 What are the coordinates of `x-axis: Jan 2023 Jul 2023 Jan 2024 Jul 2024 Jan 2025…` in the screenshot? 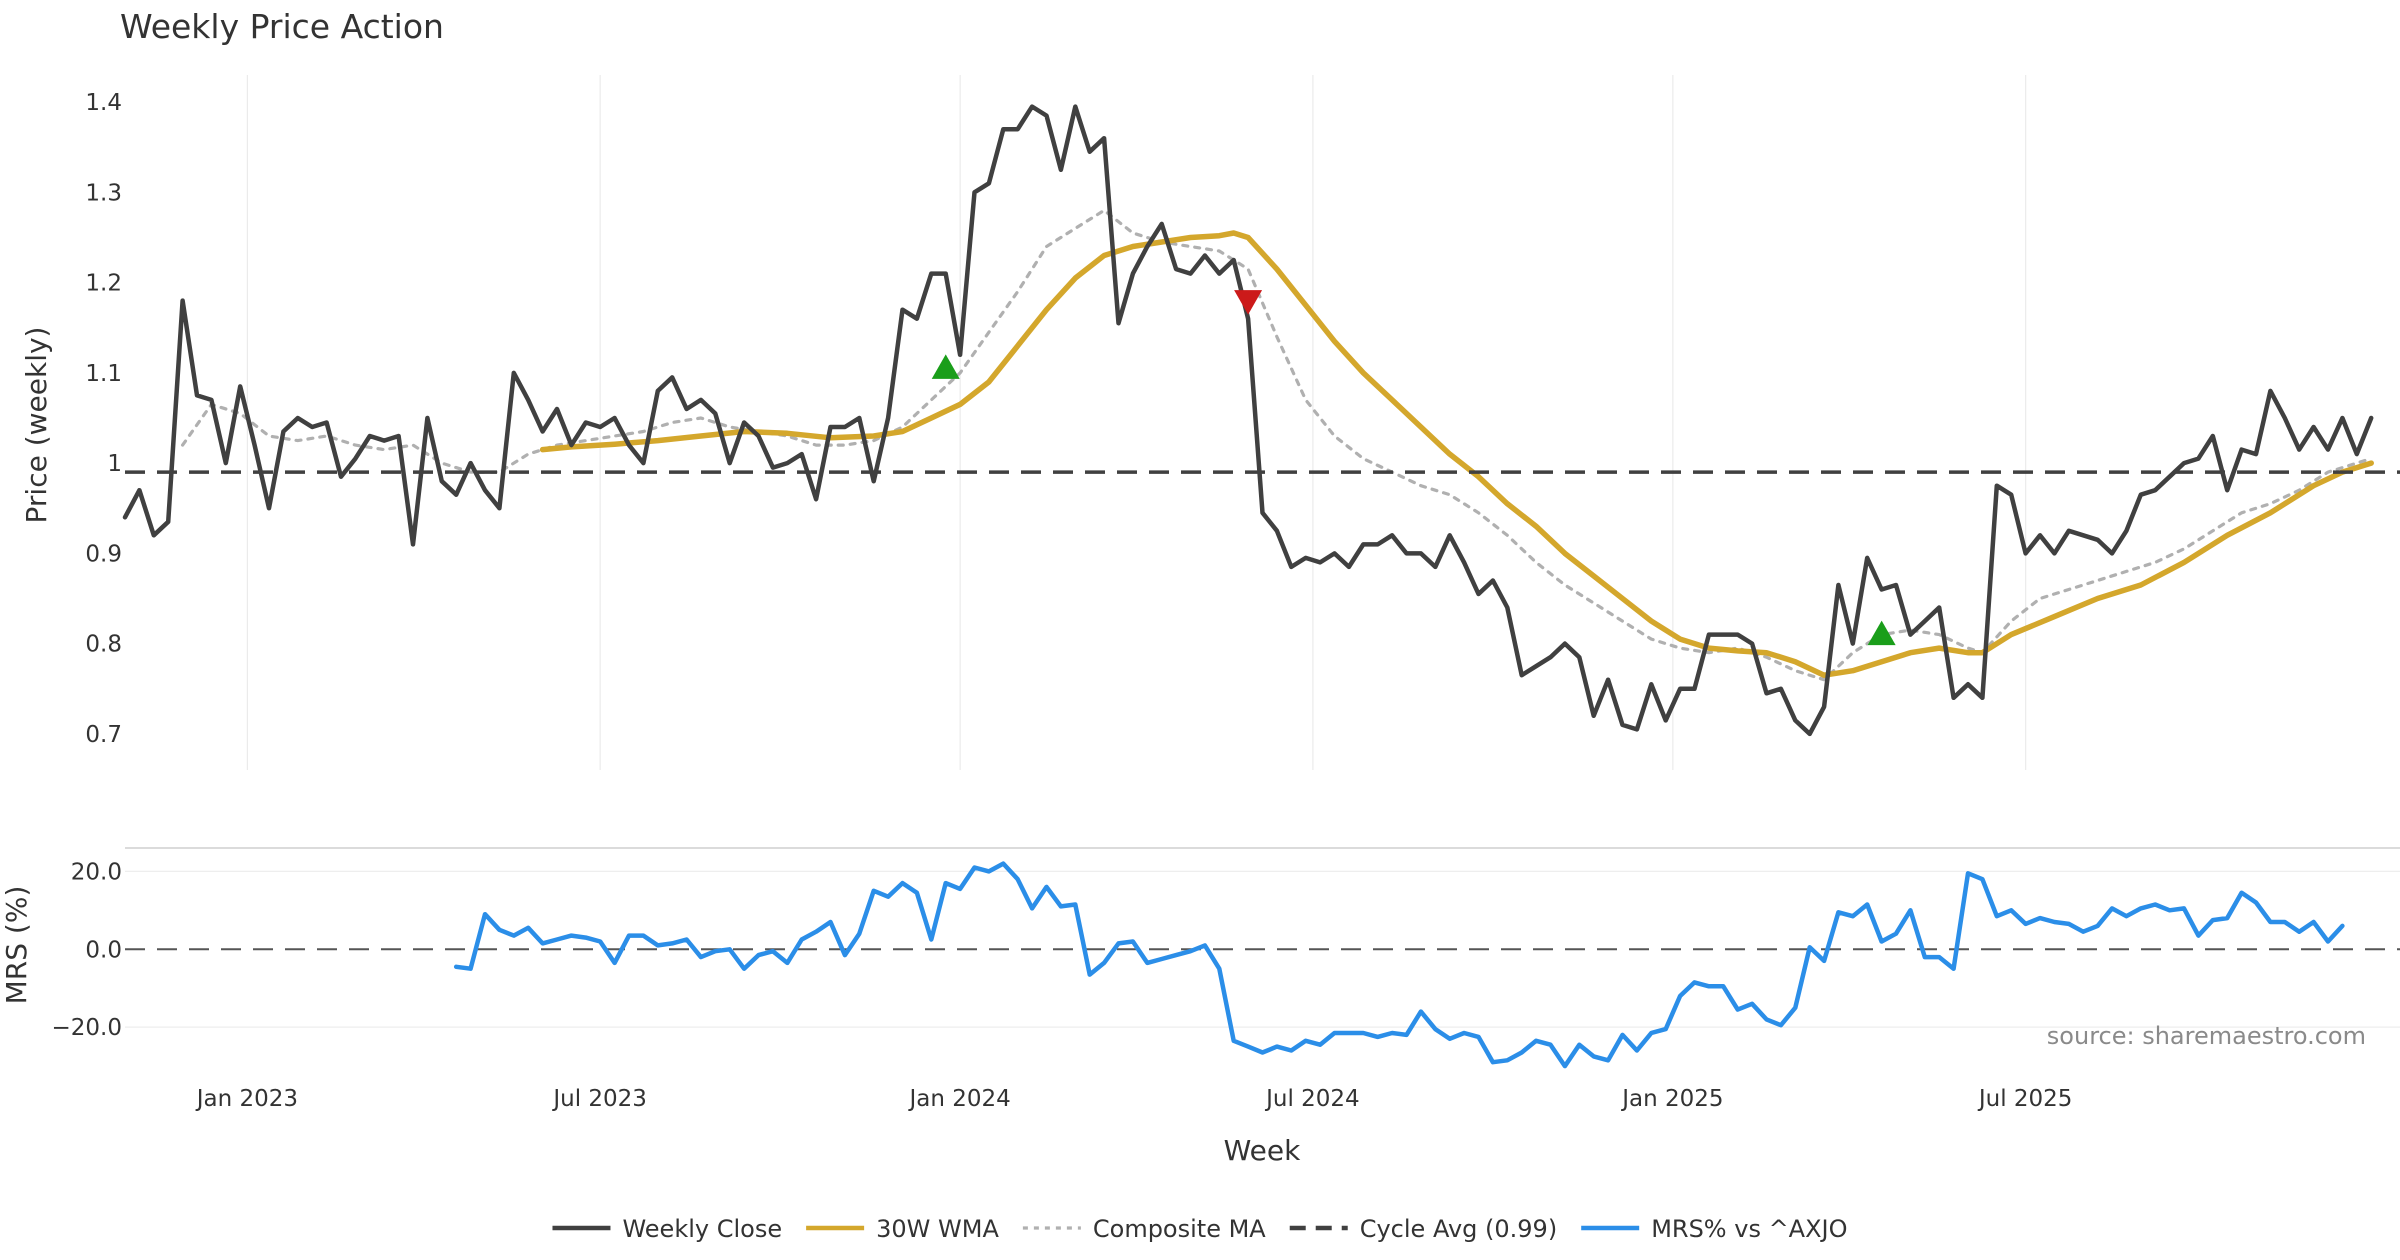 It's located at (1134, 1099).